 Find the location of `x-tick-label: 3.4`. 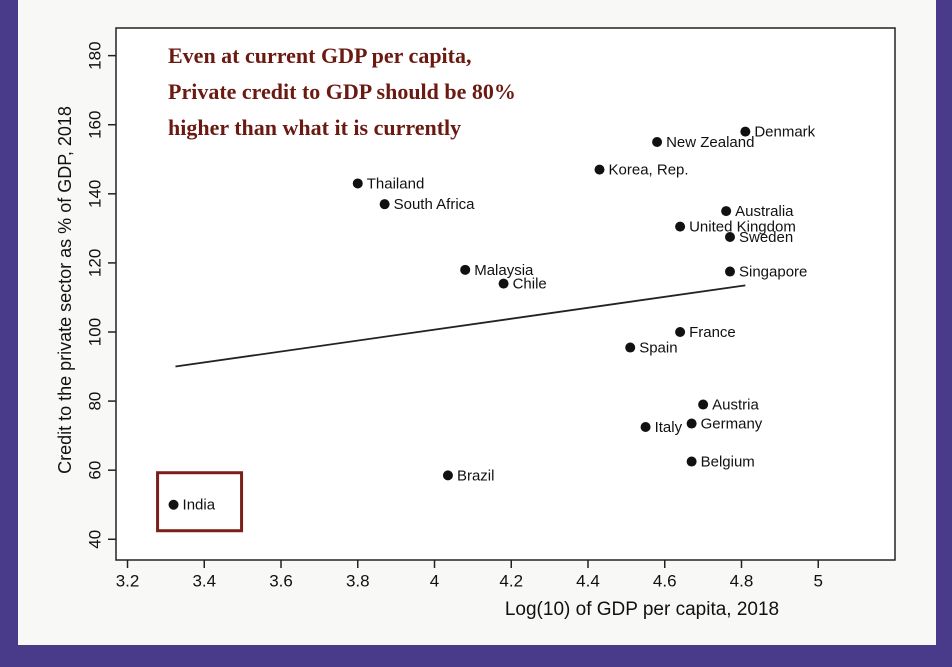

x-tick-label: 3.4 is located at coordinates (204, 580).